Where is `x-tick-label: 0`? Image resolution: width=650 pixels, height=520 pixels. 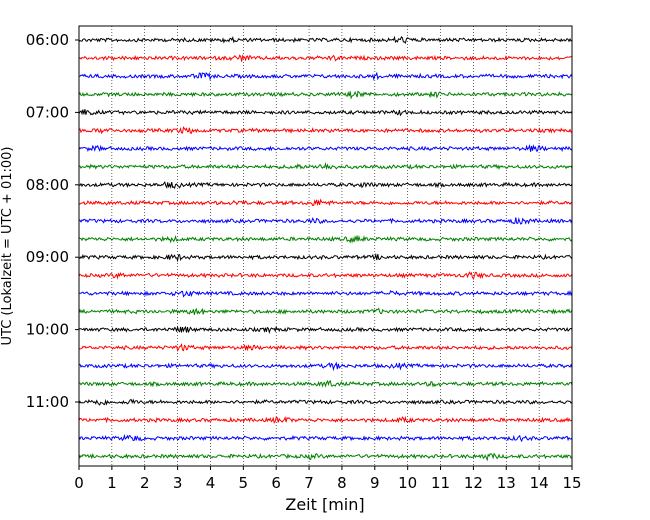 x-tick-label: 0 is located at coordinates (79, 483).